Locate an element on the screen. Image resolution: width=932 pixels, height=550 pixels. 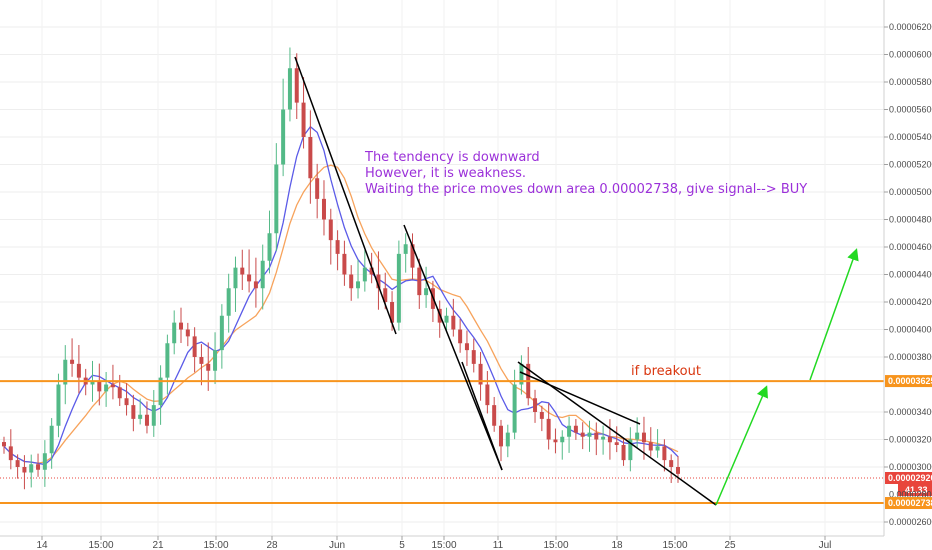
y-tick-label: 0.00006200 is located at coordinates (910, 27).